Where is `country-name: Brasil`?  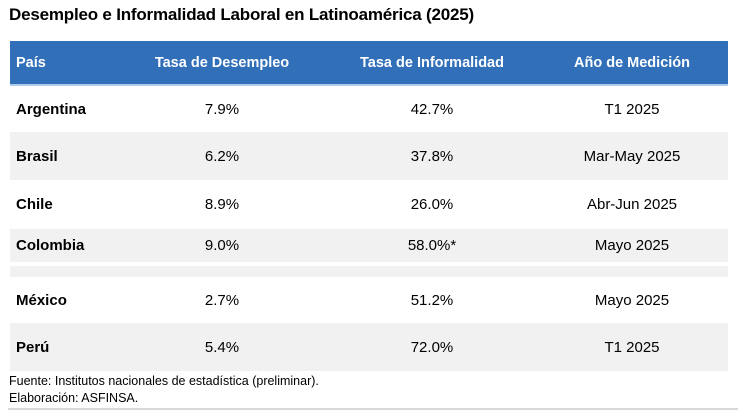 country-name: Brasil is located at coordinates (37, 156).